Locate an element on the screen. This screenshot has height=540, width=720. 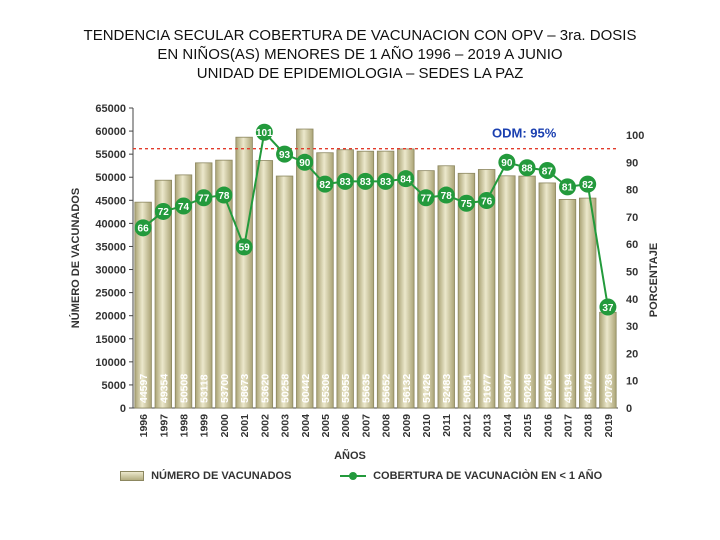
x-tick-label: 2008 is located at coordinates (387, 426).